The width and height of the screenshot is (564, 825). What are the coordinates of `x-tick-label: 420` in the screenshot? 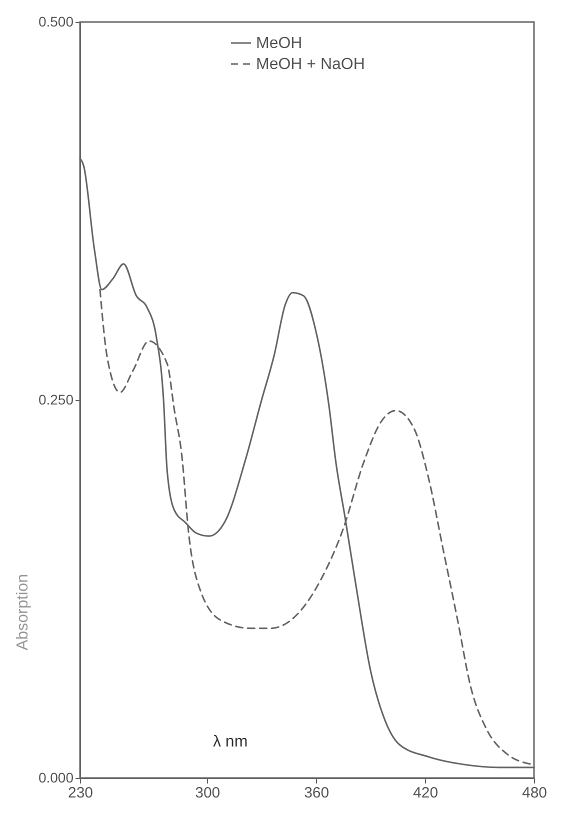 It's located at (425, 793).